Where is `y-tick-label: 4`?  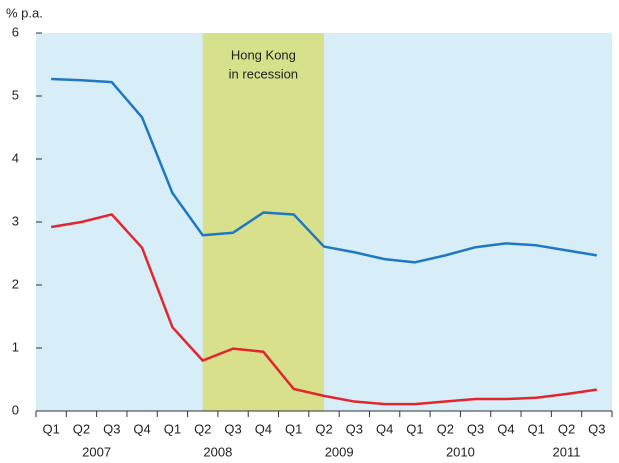 y-tick-label: 4 is located at coordinates (15, 157).